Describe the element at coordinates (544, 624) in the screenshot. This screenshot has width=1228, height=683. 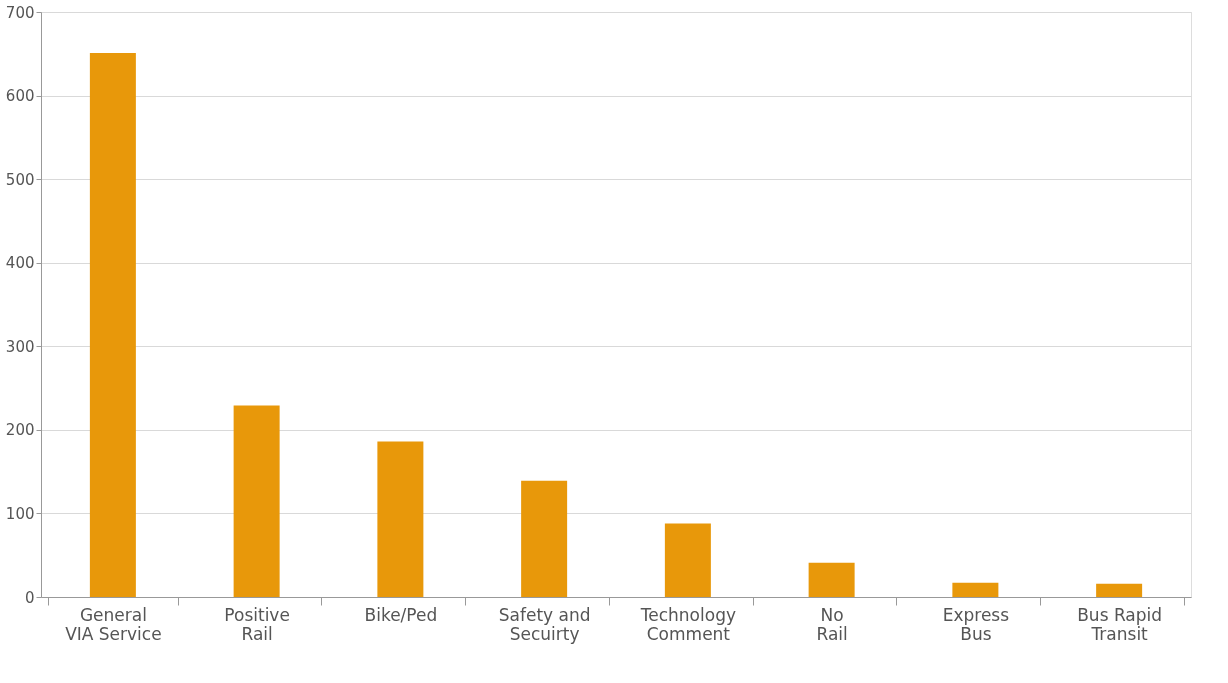
I see `x-tick-label: Safety and Secuirty` at that location.